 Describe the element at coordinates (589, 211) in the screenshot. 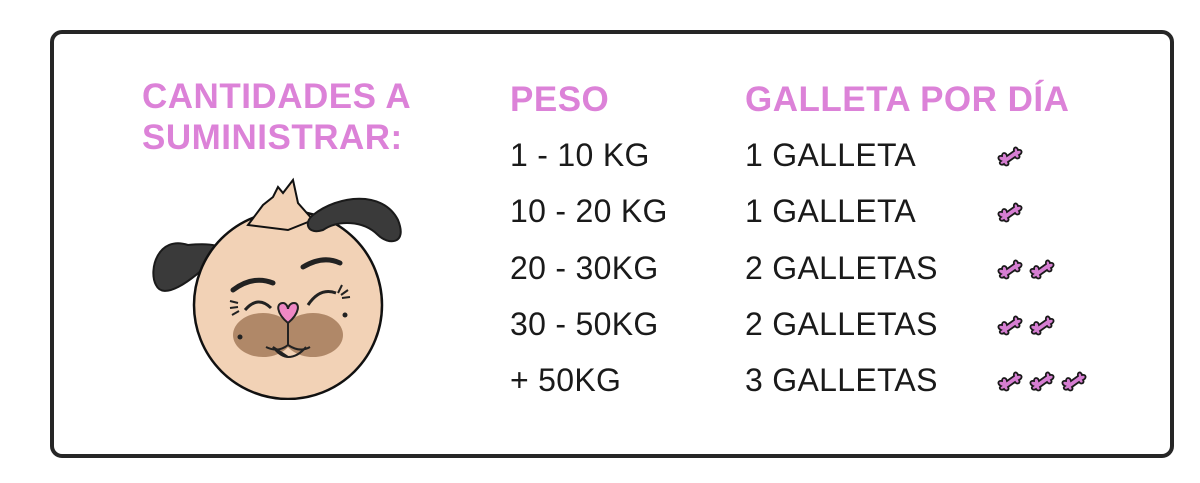

I see `weight-cell: 10 - 20 KG` at that location.